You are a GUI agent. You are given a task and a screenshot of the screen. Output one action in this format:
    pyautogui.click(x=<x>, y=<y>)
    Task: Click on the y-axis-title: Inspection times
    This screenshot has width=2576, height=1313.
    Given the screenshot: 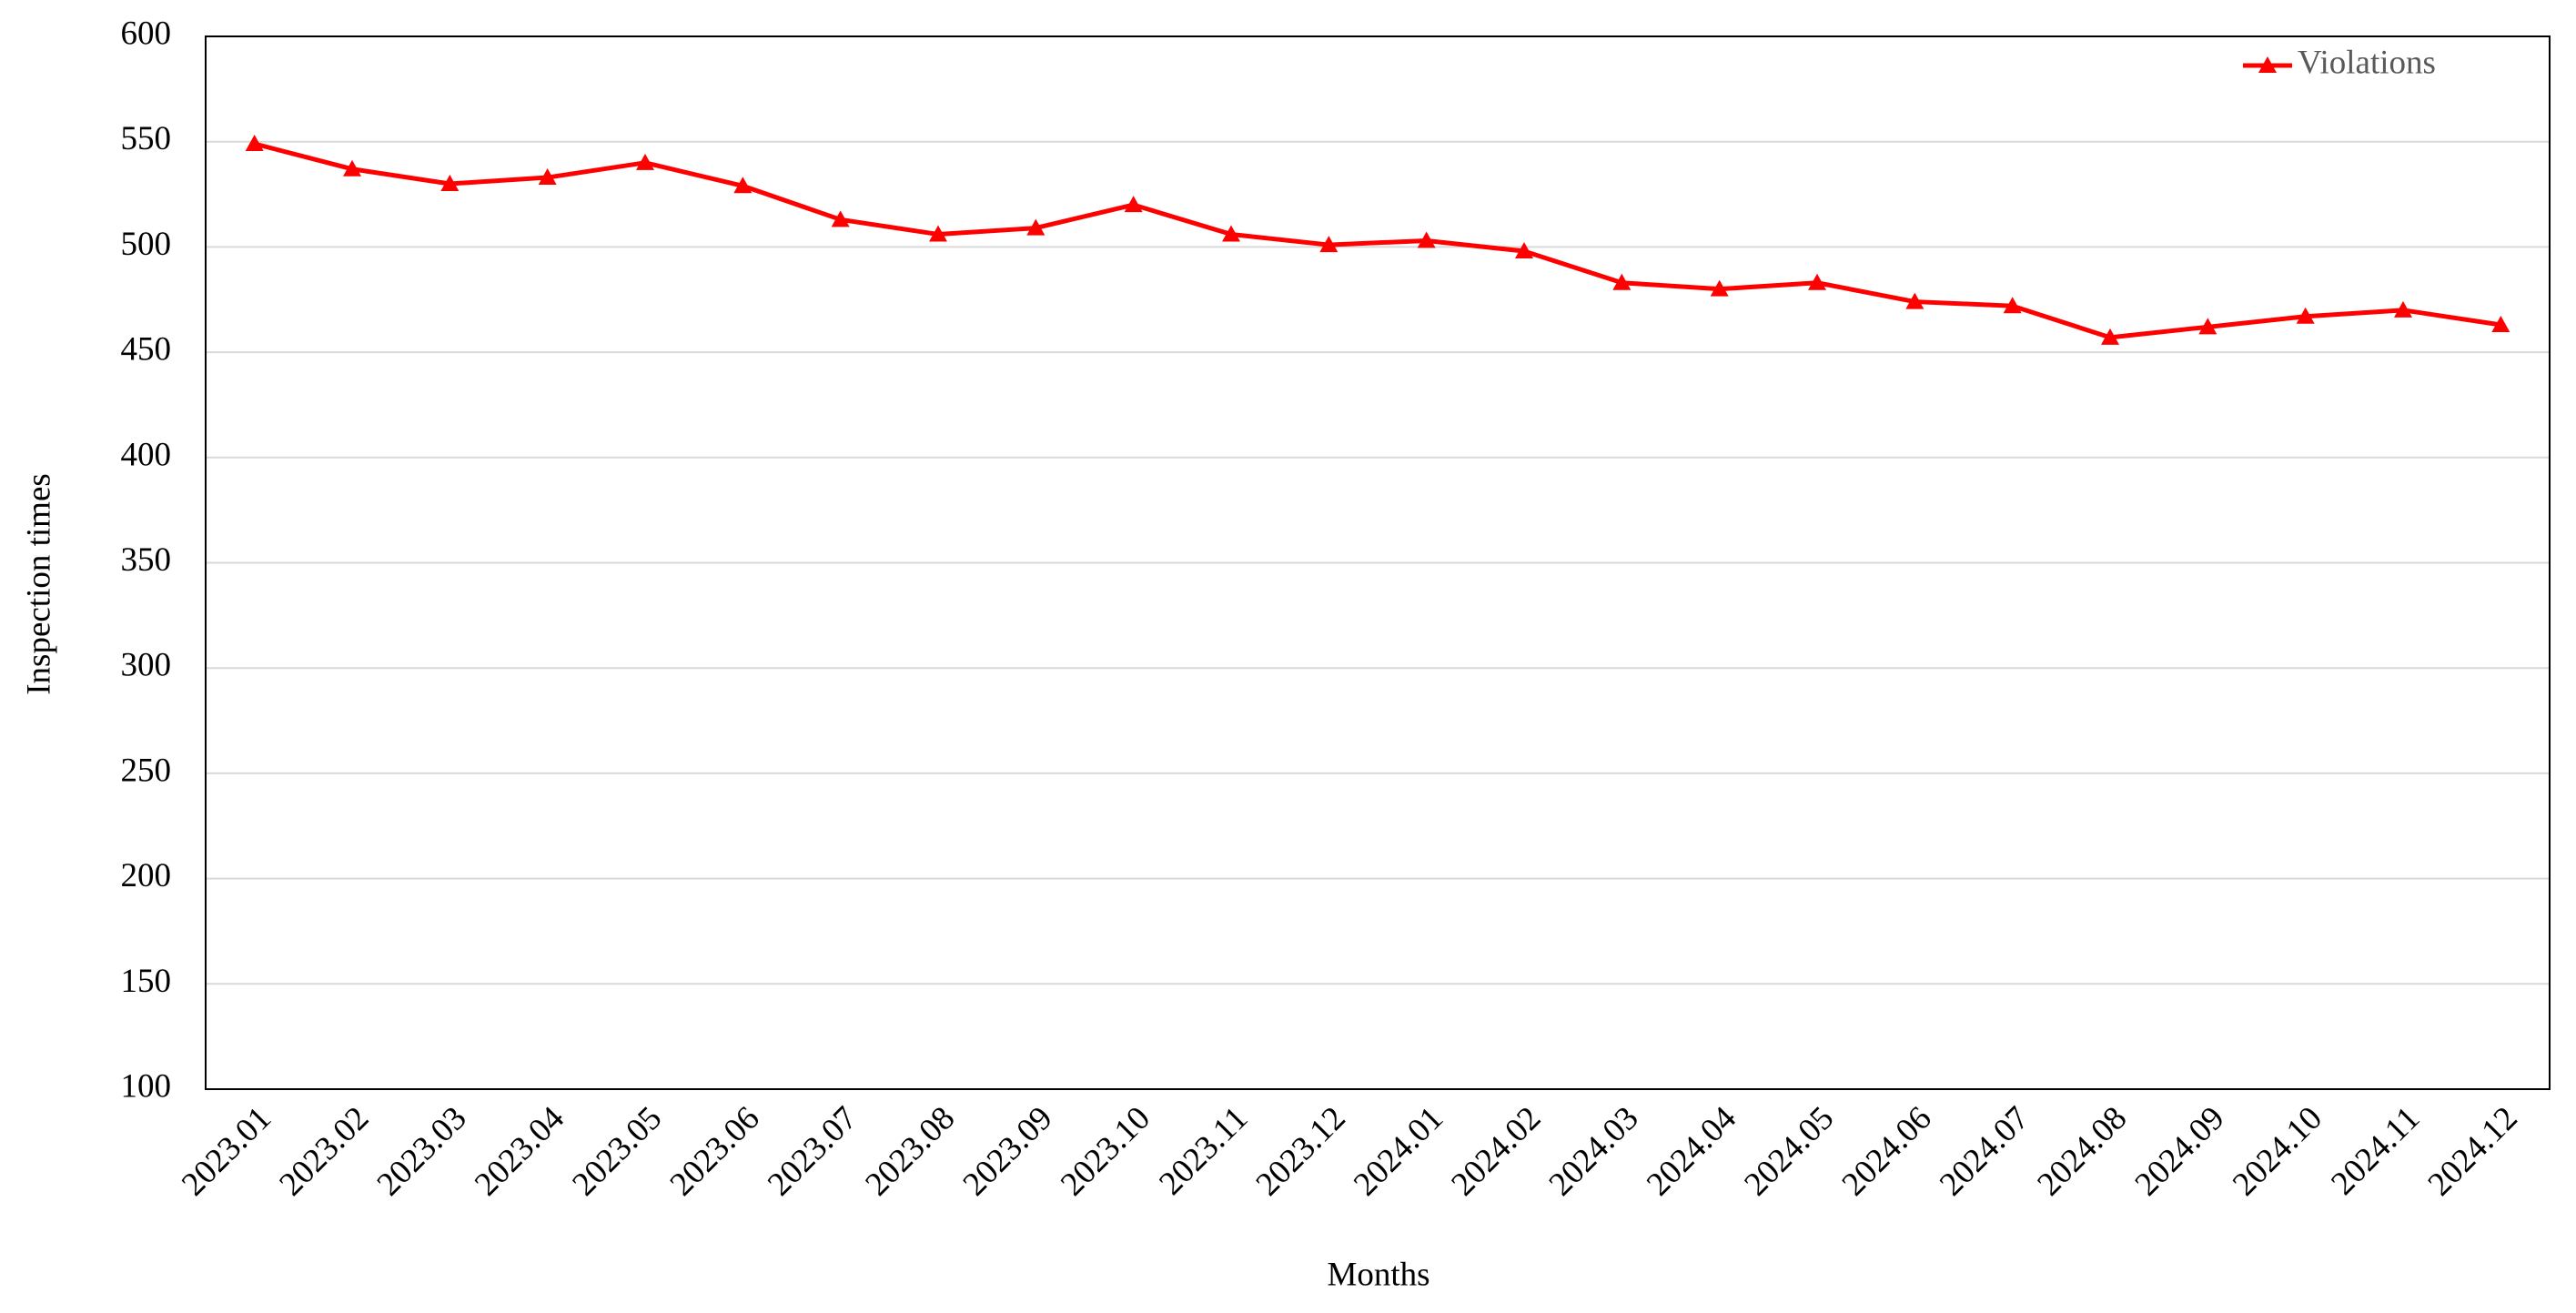 What is the action you would take?
    pyautogui.click(x=38, y=584)
    